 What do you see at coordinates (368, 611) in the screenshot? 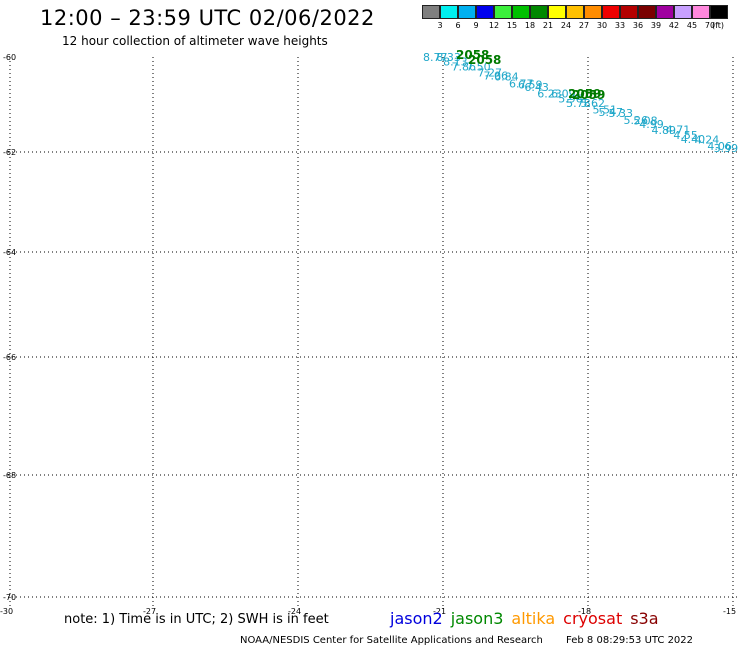
I see `longitude-labels: -30 -27 -24 -21 -18 -15` at bounding box center [368, 611].